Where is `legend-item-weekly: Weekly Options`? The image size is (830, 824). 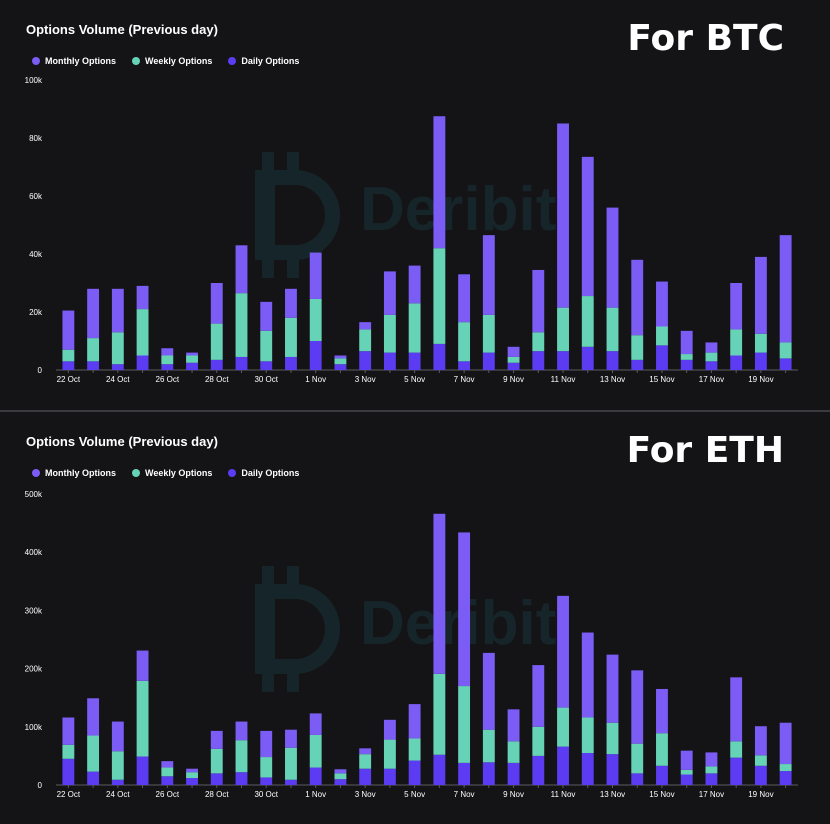 legend-item-weekly: Weekly Options is located at coordinates (172, 473).